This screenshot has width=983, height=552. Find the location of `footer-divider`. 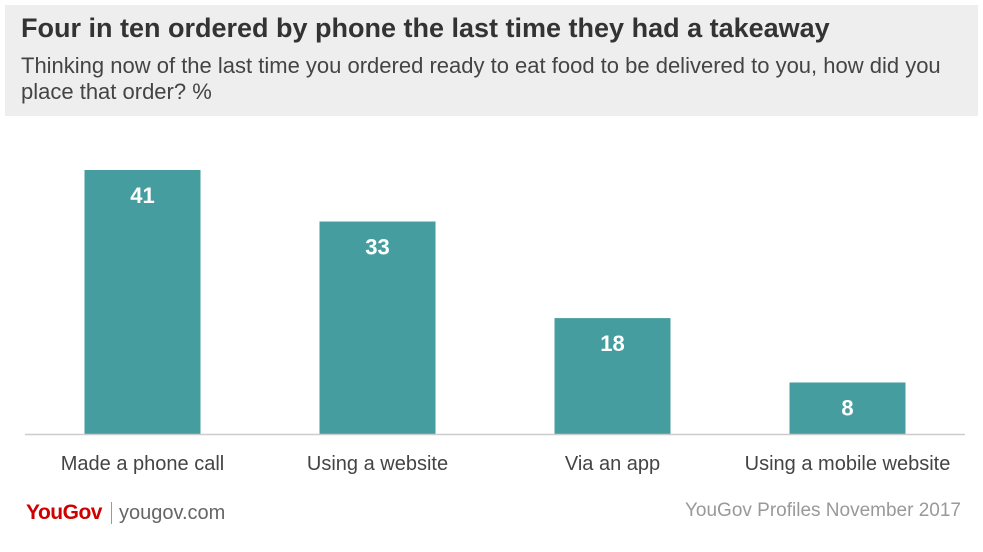

footer-divider is located at coordinates (111, 513).